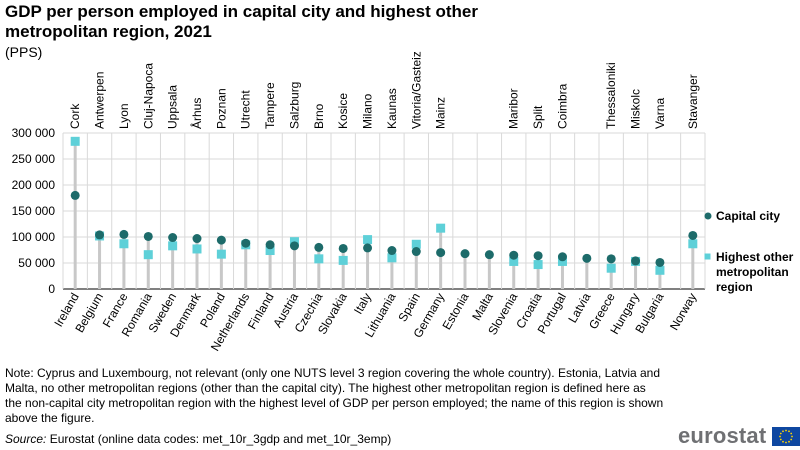 This screenshot has width=800, height=450. I want to click on region-label: Maribor, so click(514, 108).